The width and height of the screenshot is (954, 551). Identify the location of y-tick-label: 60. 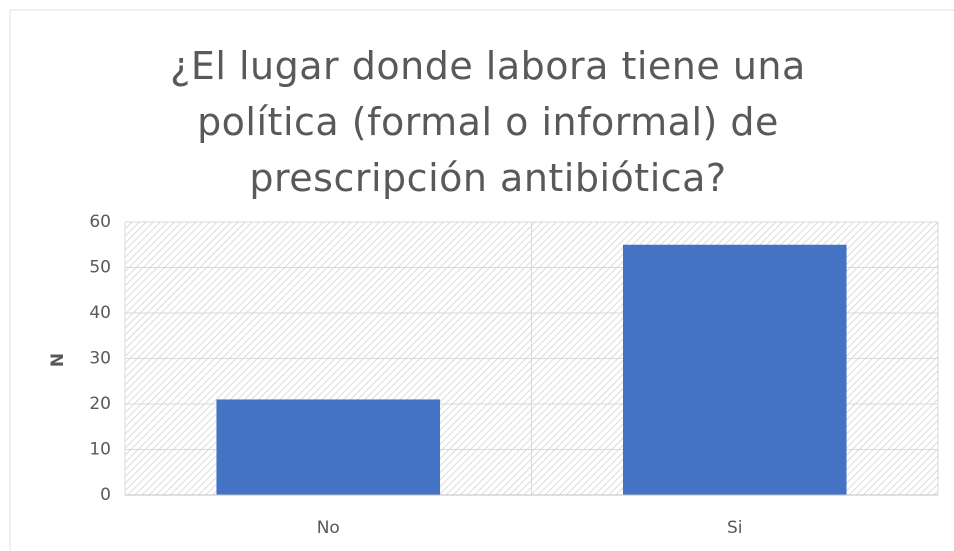
(100, 222).